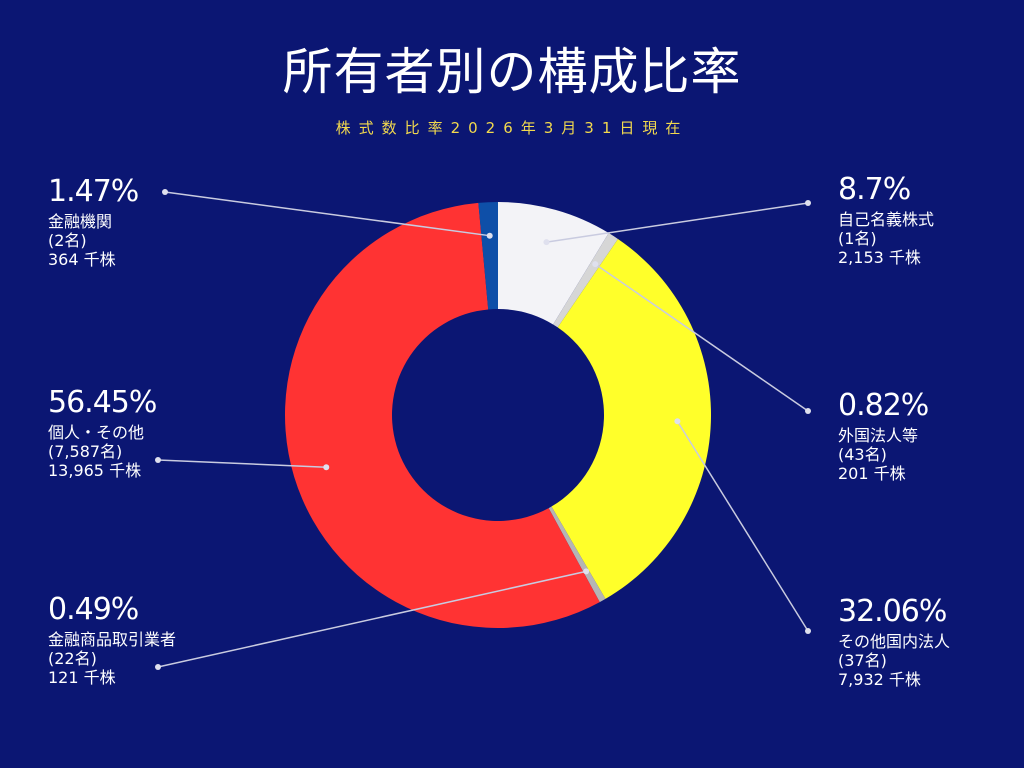 The image size is (1024, 768). Describe the element at coordinates (862, 661) in the screenshot. I see `slice-holders: (37名)` at that location.